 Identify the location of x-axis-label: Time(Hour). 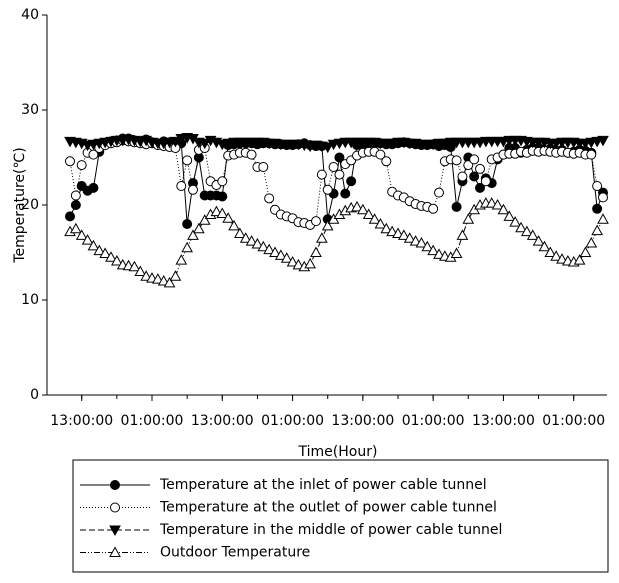
(338, 452).